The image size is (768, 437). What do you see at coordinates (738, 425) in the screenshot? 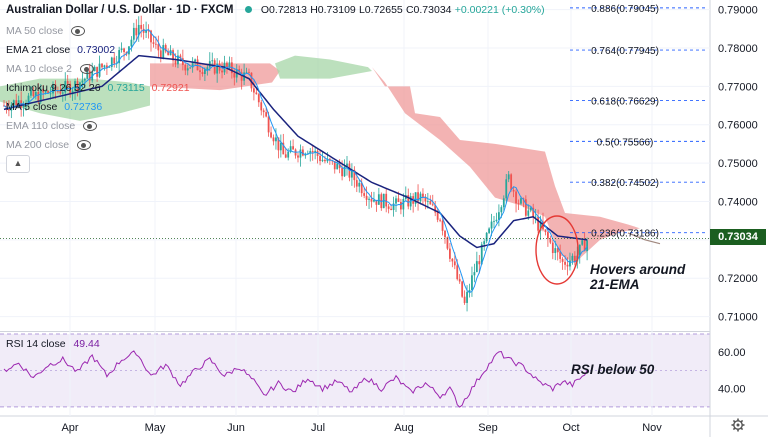
I see `gear-icon` at bounding box center [738, 425].